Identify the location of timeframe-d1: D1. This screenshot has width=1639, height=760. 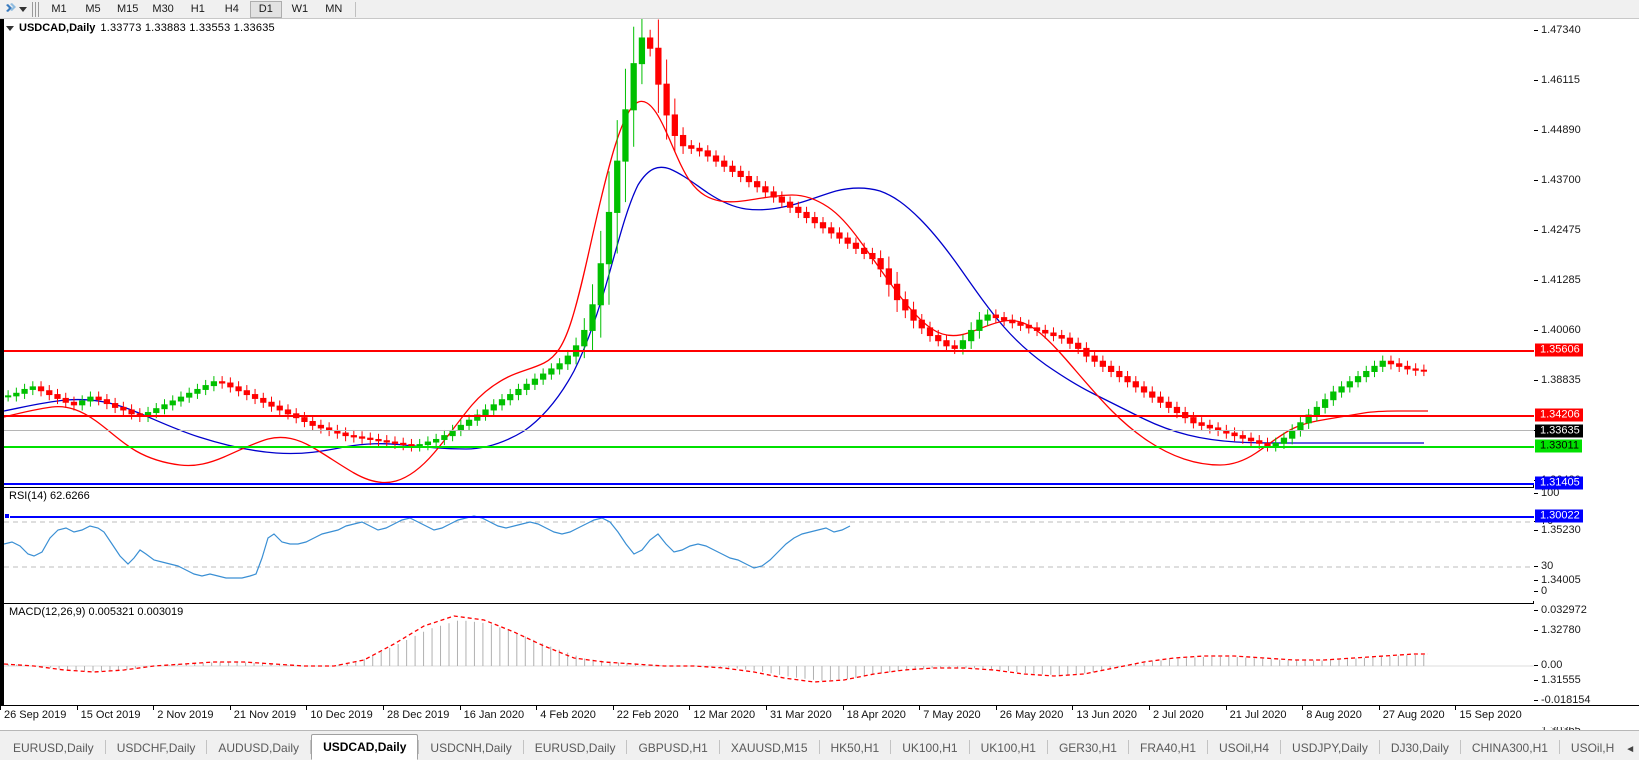
(265, 9).